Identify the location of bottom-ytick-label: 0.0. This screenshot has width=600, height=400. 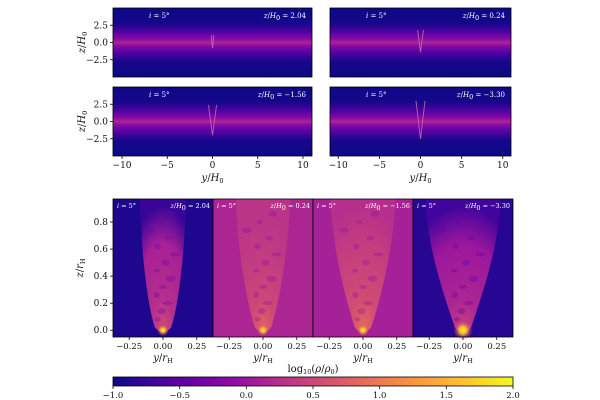
(101, 331).